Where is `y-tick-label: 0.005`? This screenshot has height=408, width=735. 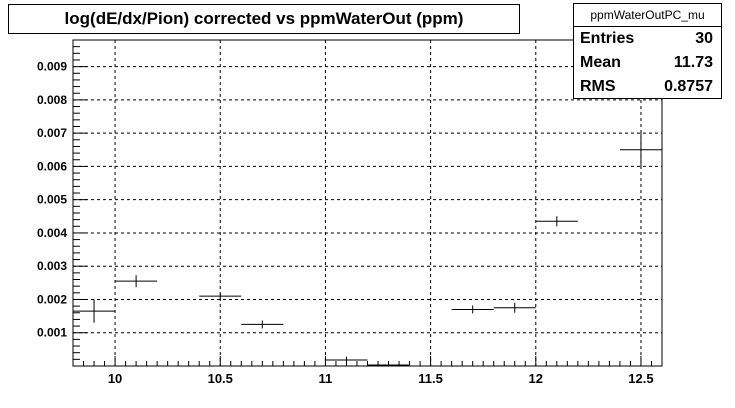 y-tick-label: 0.005 is located at coordinates (52, 200).